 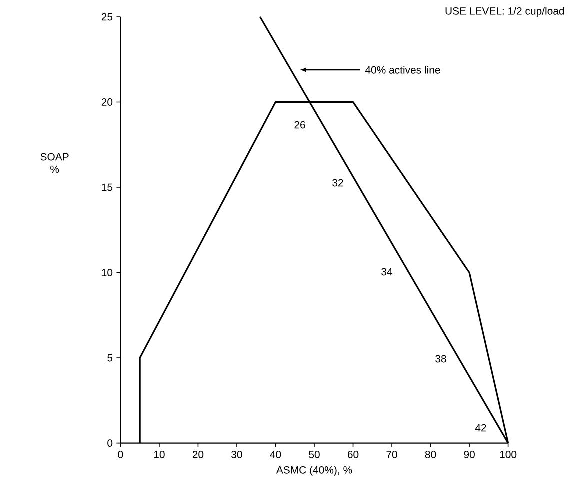 I want to click on y-tick-label: 15, so click(x=107, y=188).